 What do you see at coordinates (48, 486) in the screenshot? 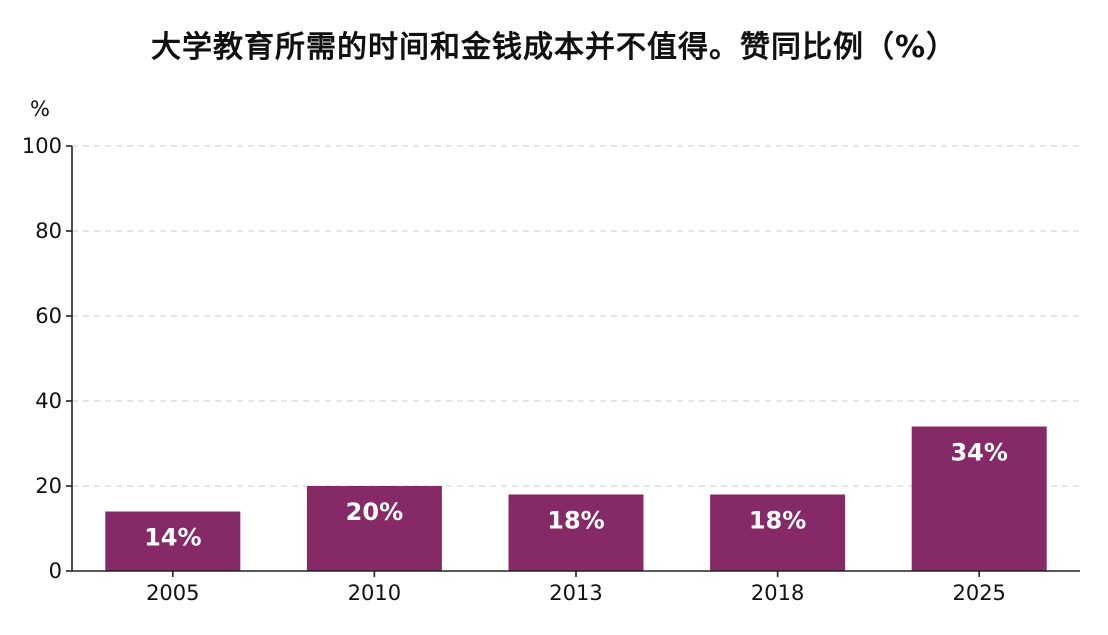
I see `y-tick-label: 20` at bounding box center [48, 486].